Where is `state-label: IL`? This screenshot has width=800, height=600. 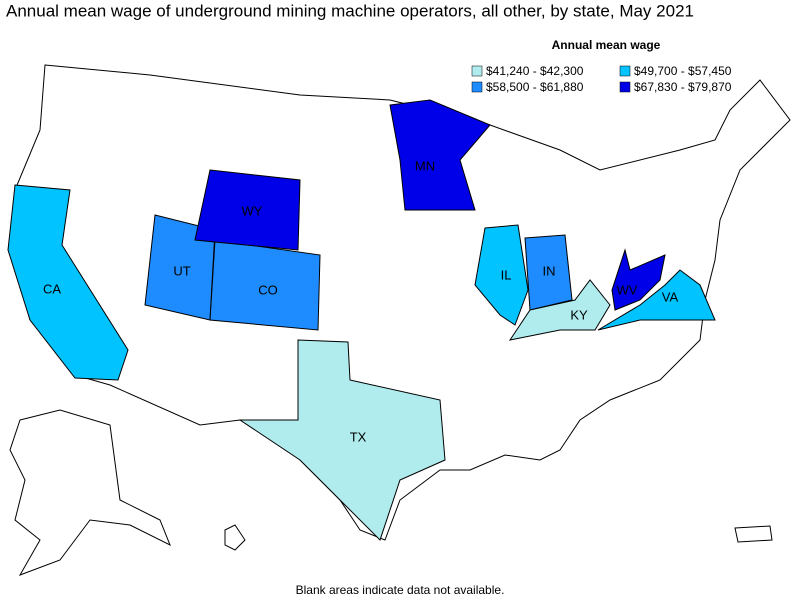 state-label: IL is located at coordinates (506, 274).